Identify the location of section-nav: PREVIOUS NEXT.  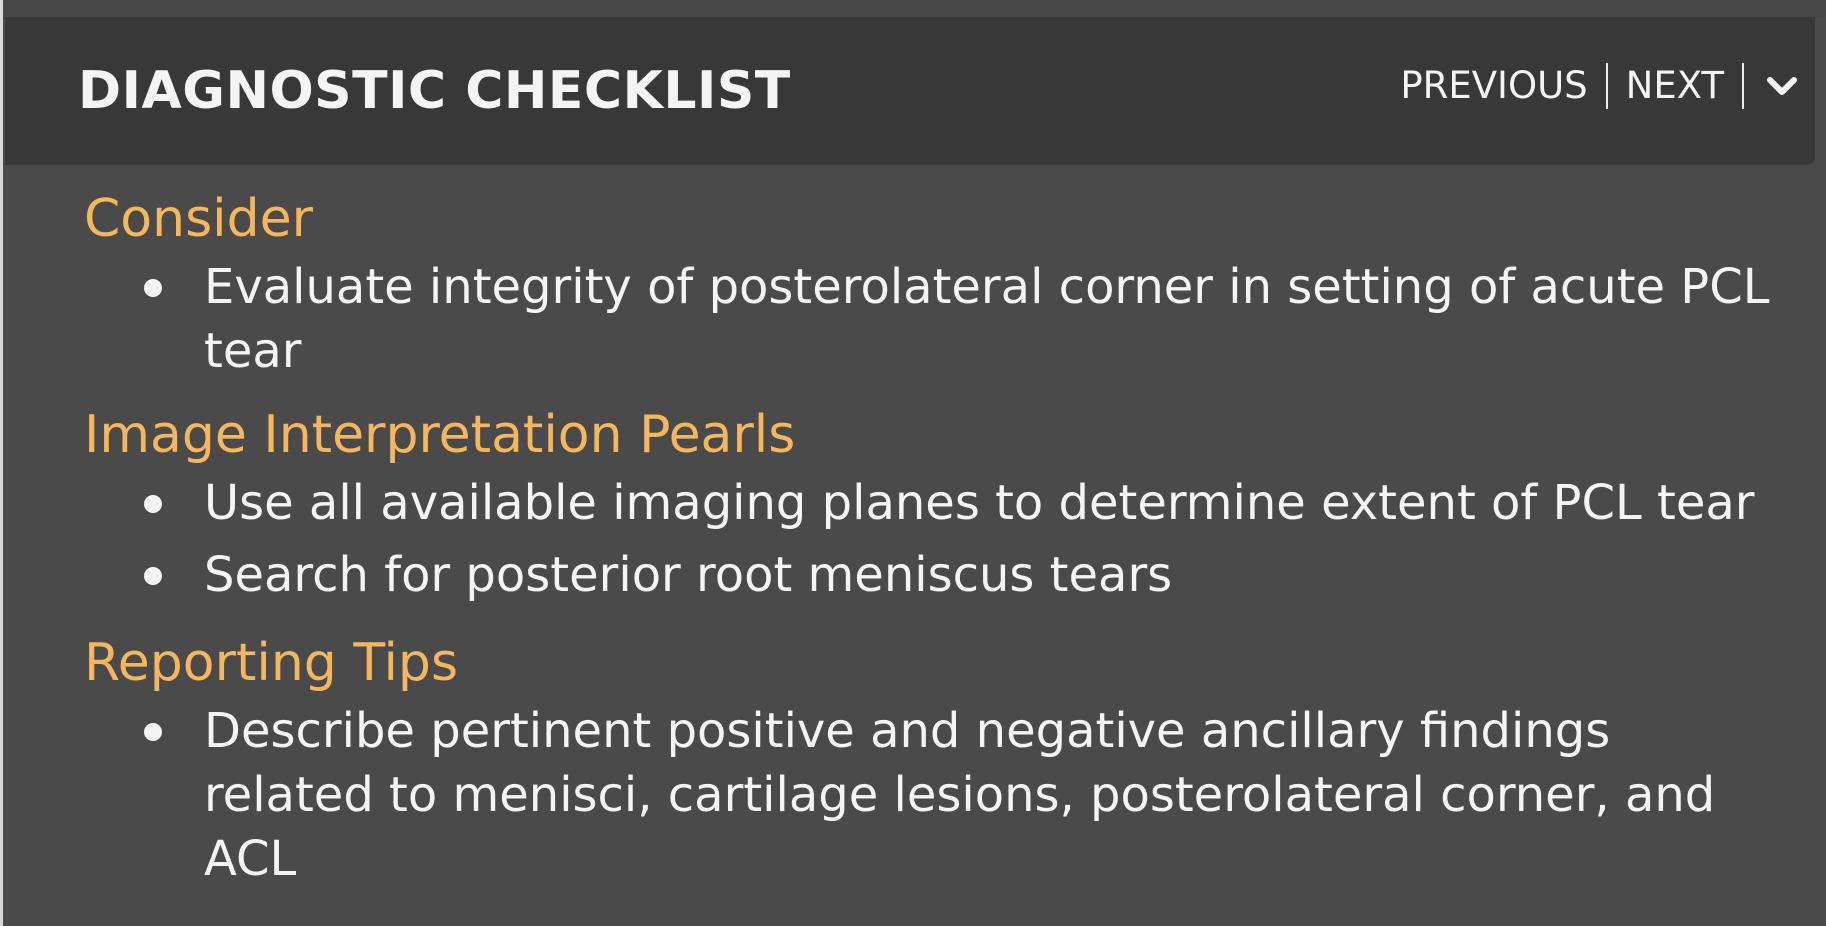
(1601, 86).